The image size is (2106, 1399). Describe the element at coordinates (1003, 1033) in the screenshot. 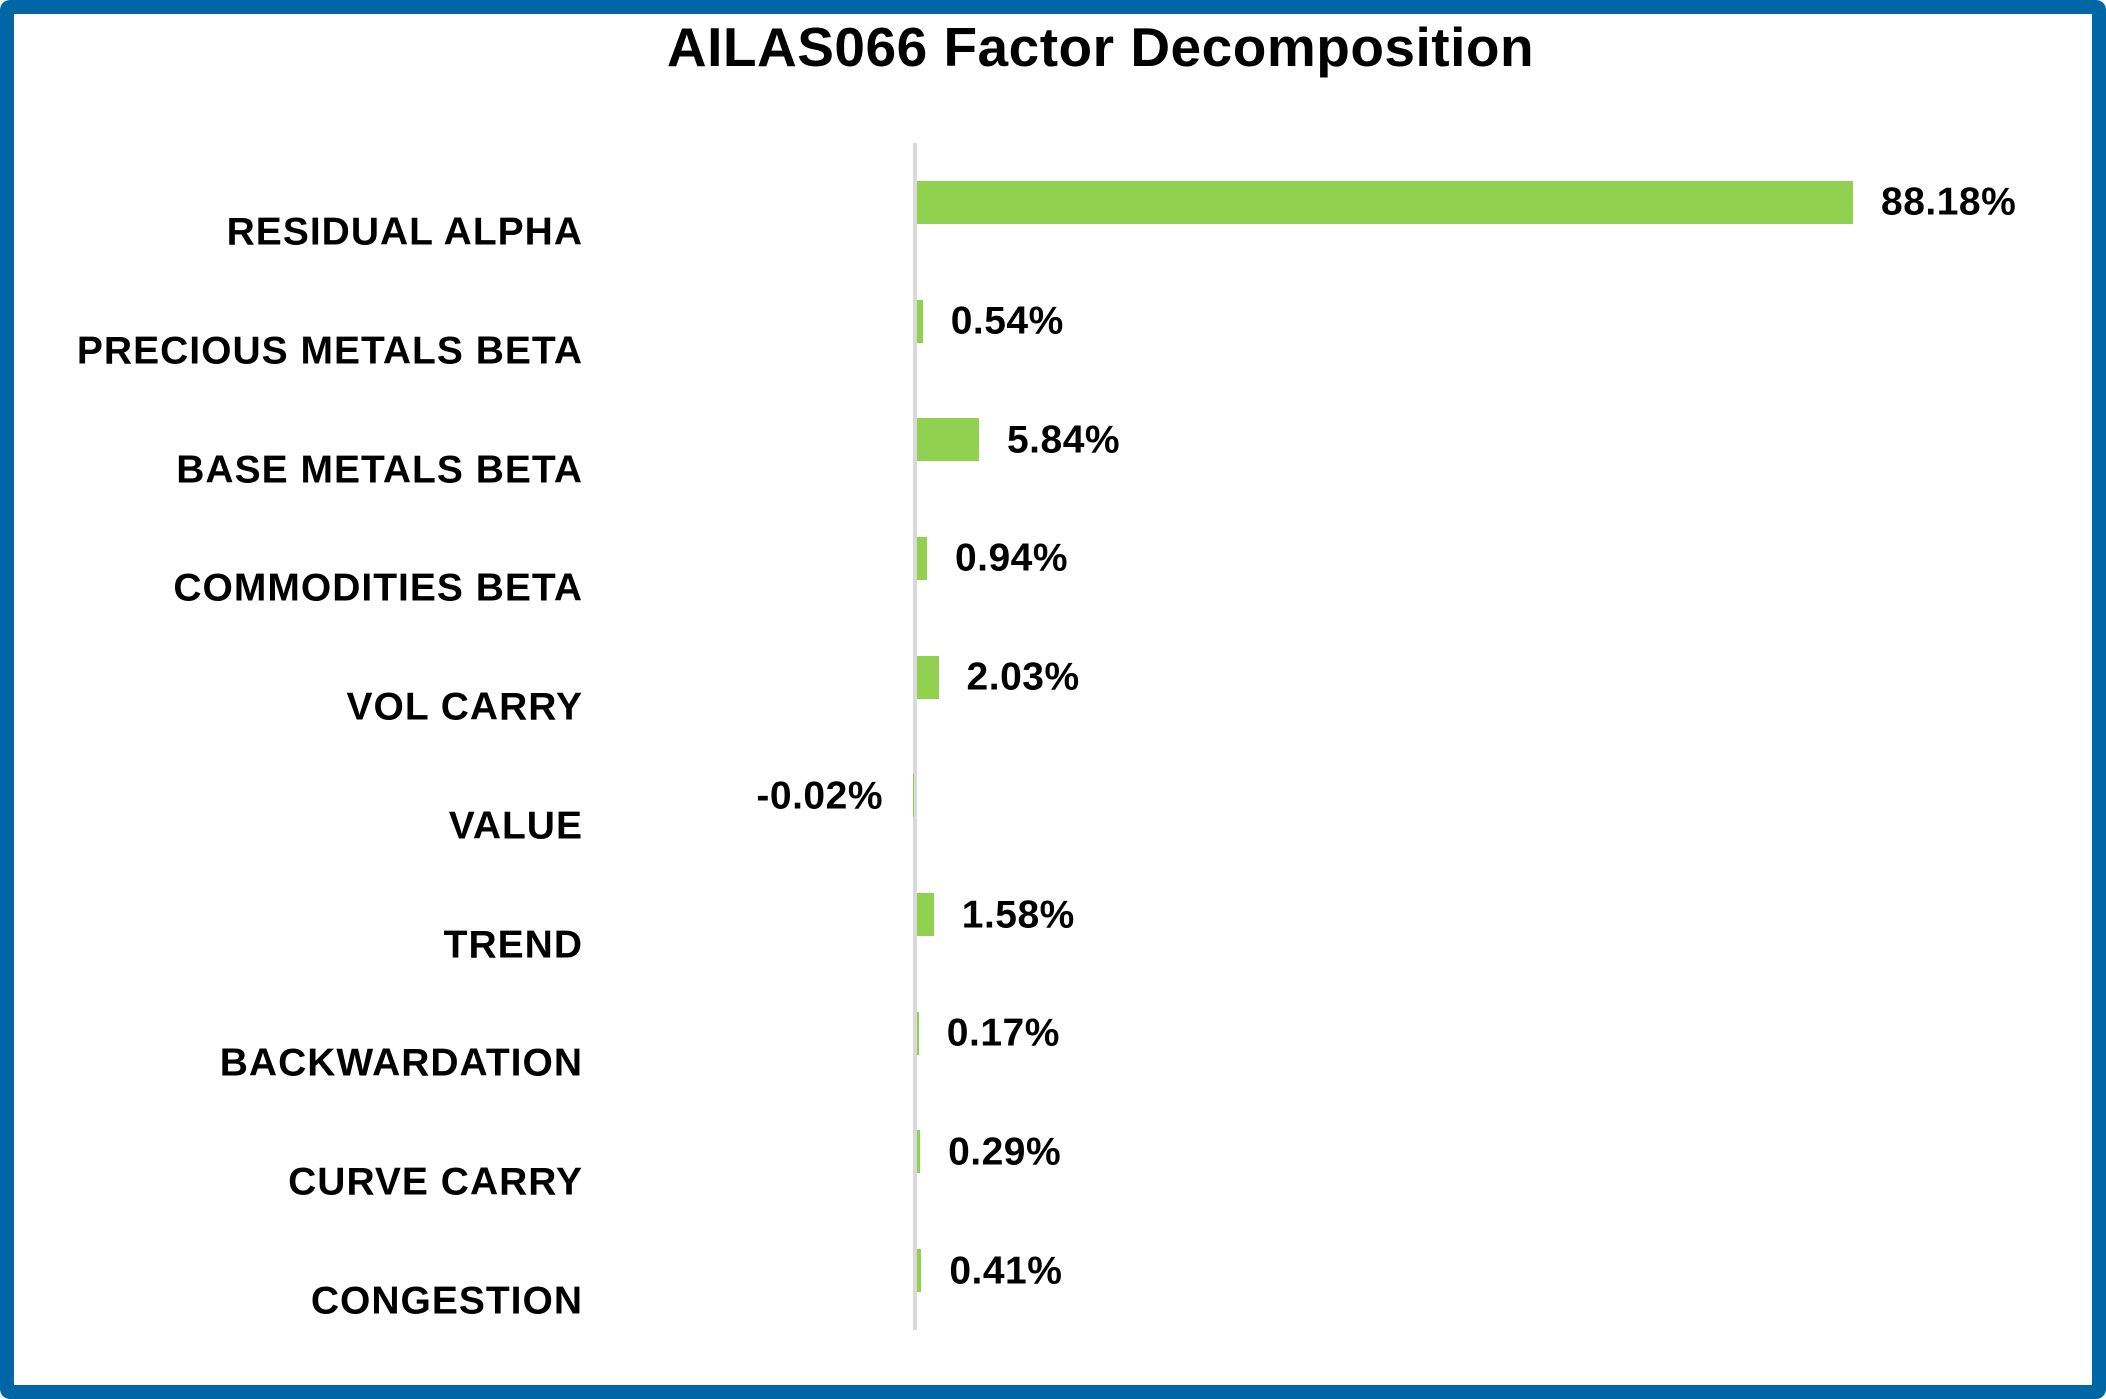

I see `value-label: 0.17%` at that location.